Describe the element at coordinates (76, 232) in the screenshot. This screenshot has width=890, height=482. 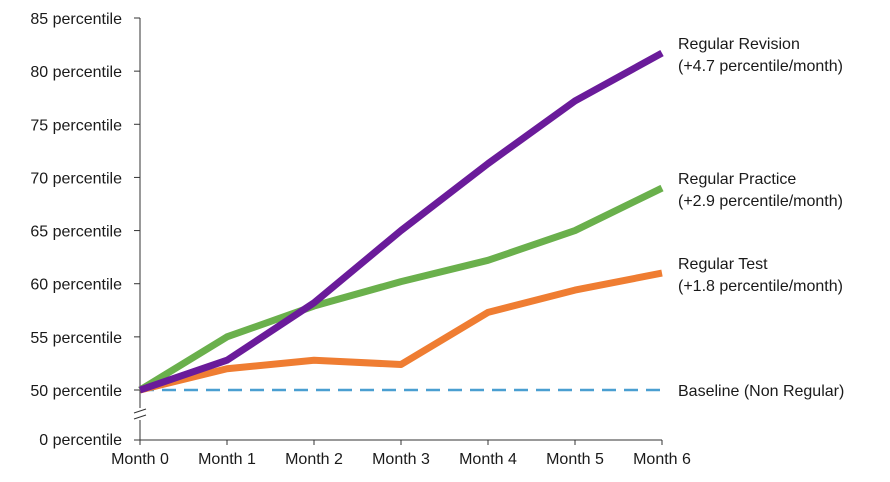
I see `y-tick-label: 65 percentile` at that location.